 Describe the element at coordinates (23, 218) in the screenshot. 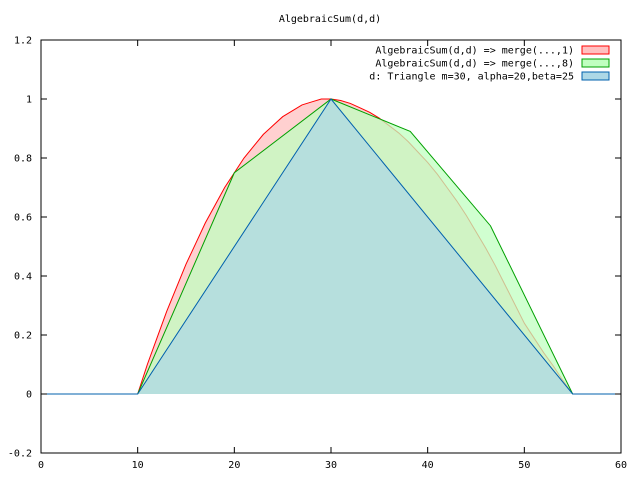

I see `y-tick-label: 0.6` at that location.